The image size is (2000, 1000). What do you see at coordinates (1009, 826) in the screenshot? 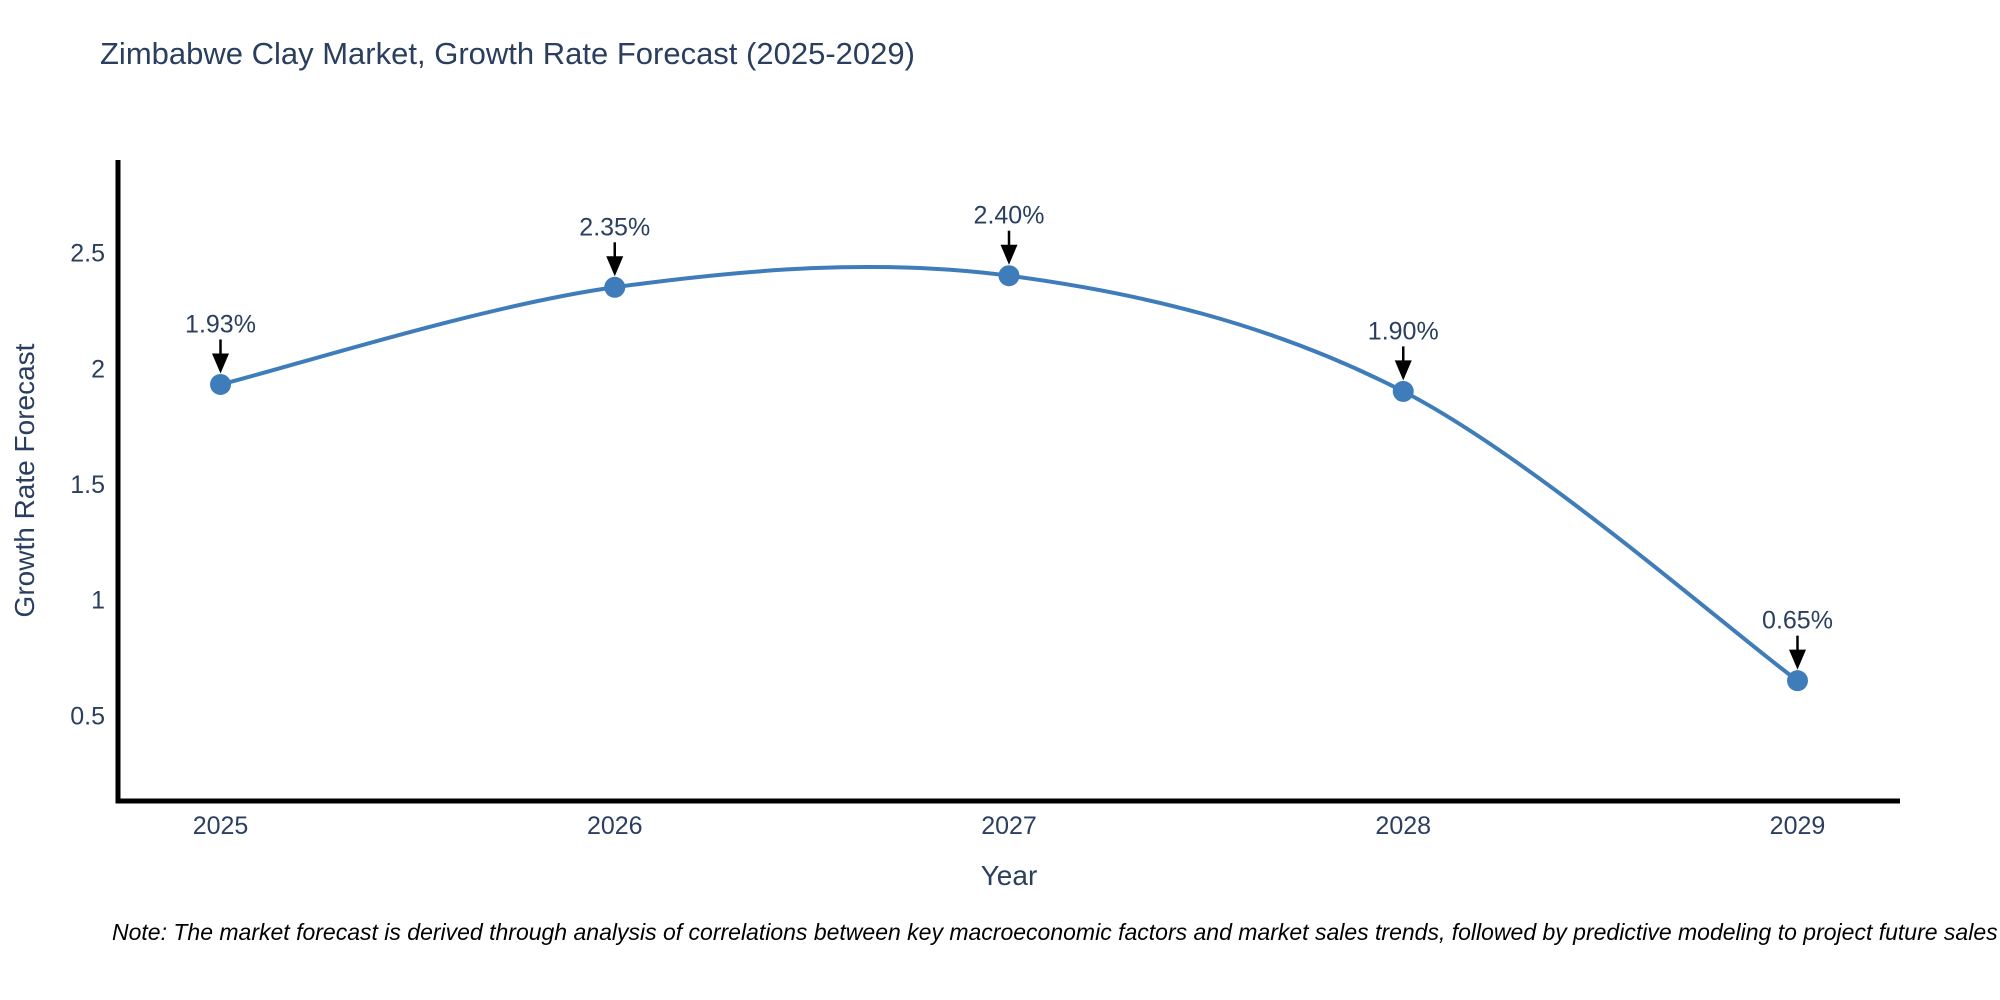
I see `x-tick-label: 2027` at bounding box center [1009, 826].